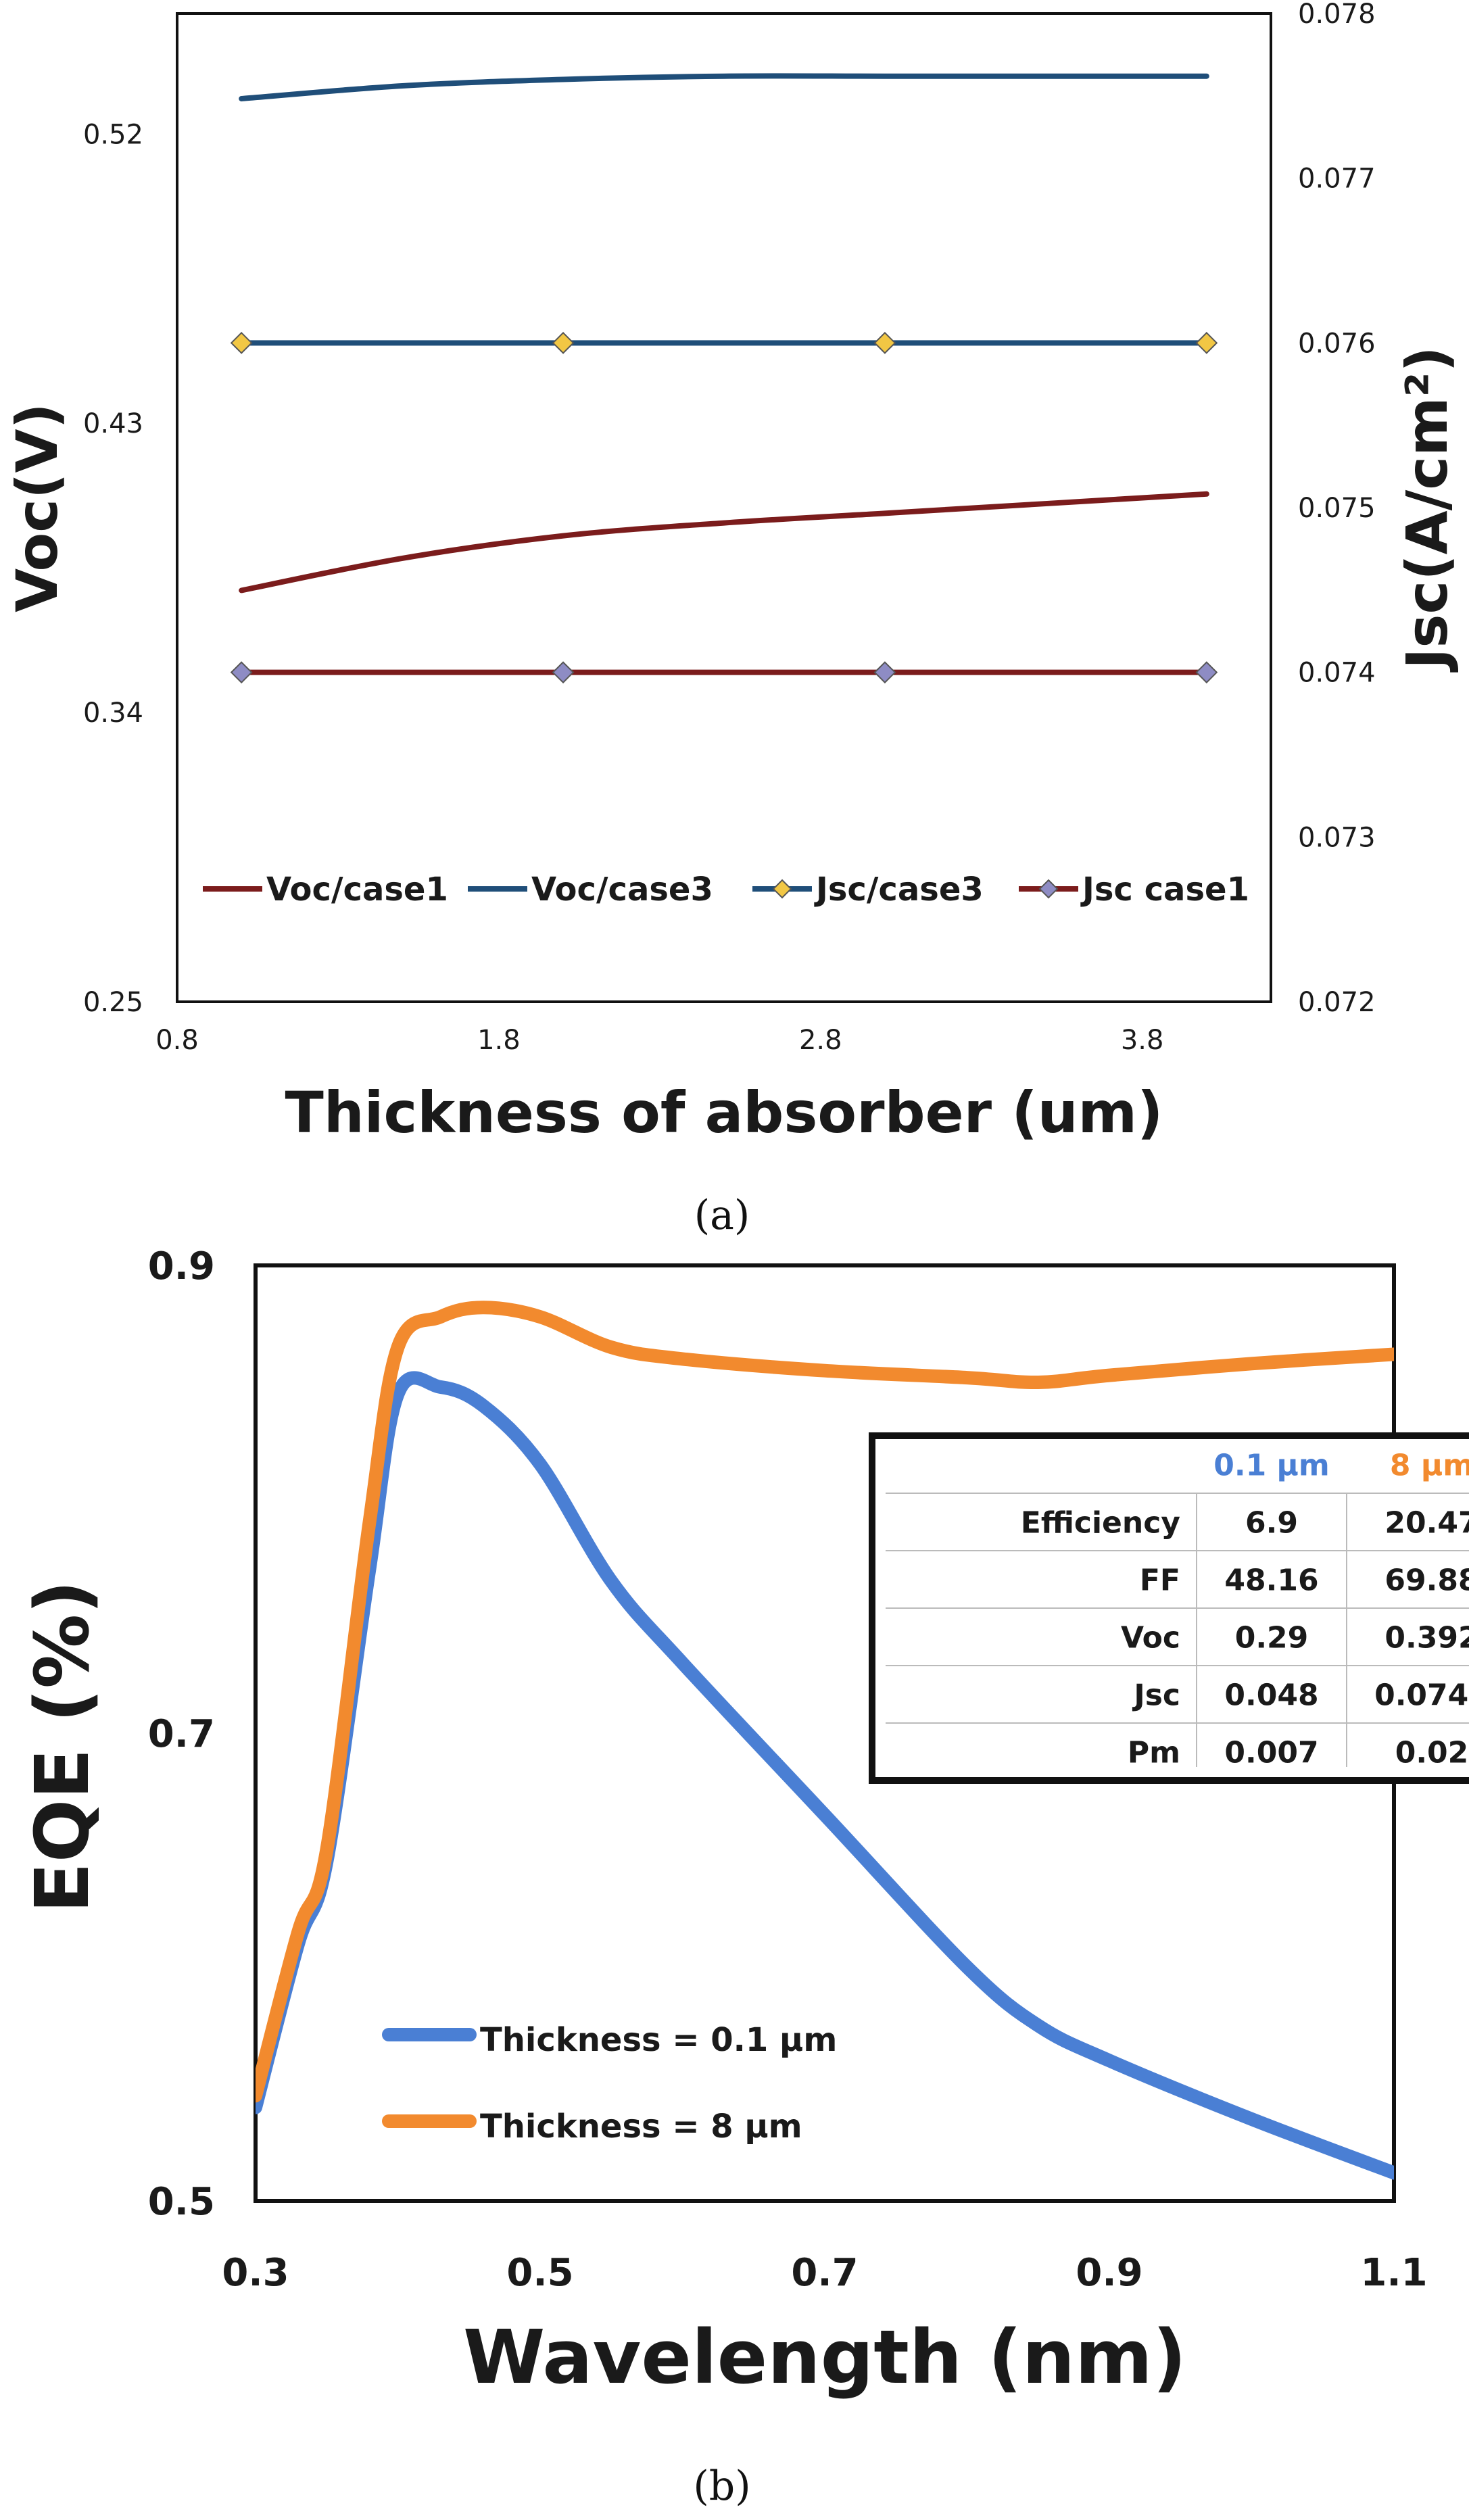  I want to click on inset-table-cell-2-0: Voc, so click(1150, 1638).